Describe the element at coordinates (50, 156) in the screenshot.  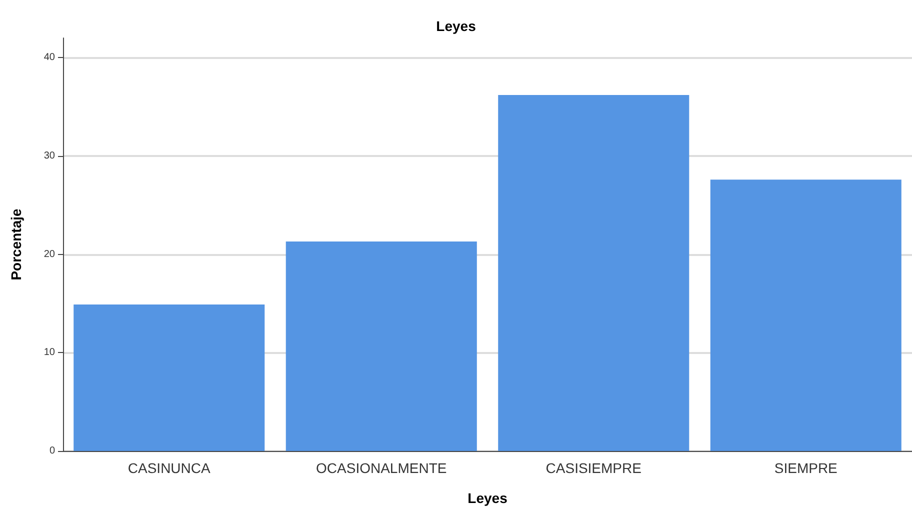
I see `y-tick-label: 30` at that location.